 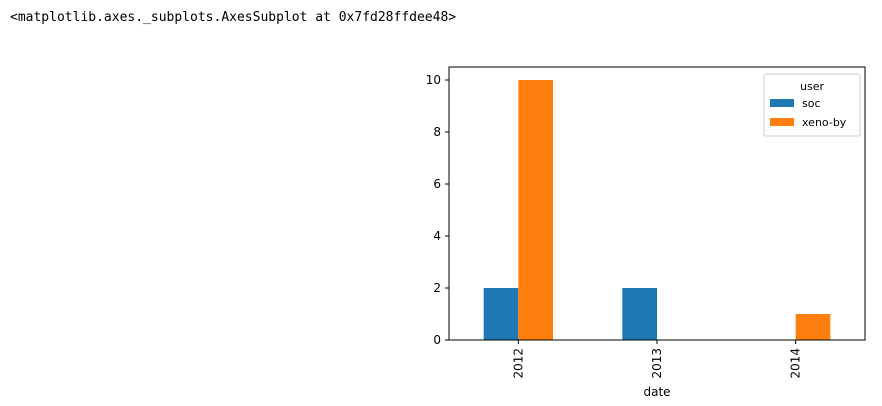 I want to click on bar-soc-2012, so click(x=501, y=314).